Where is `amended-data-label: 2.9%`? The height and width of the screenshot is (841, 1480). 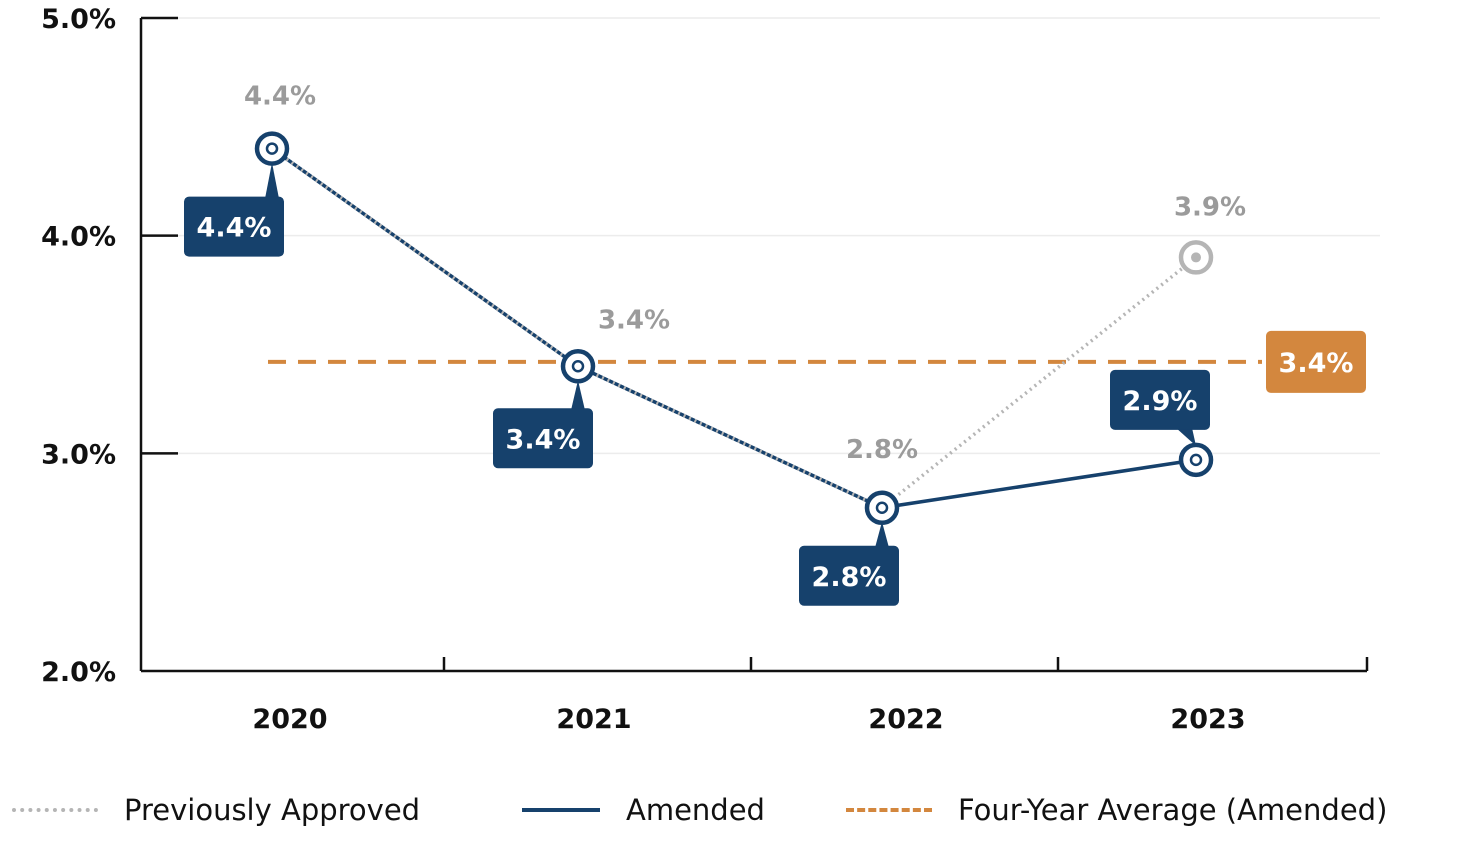 amended-data-label: 2.9% is located at coordinates (1160, 401).